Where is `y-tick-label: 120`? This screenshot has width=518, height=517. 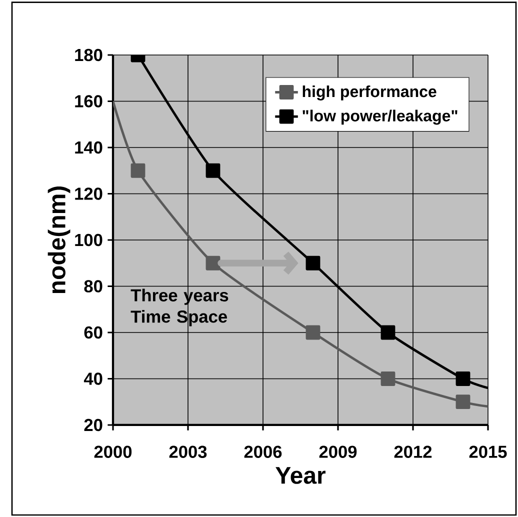
y-tick-label: 120 is located at coordinates (88, 194).